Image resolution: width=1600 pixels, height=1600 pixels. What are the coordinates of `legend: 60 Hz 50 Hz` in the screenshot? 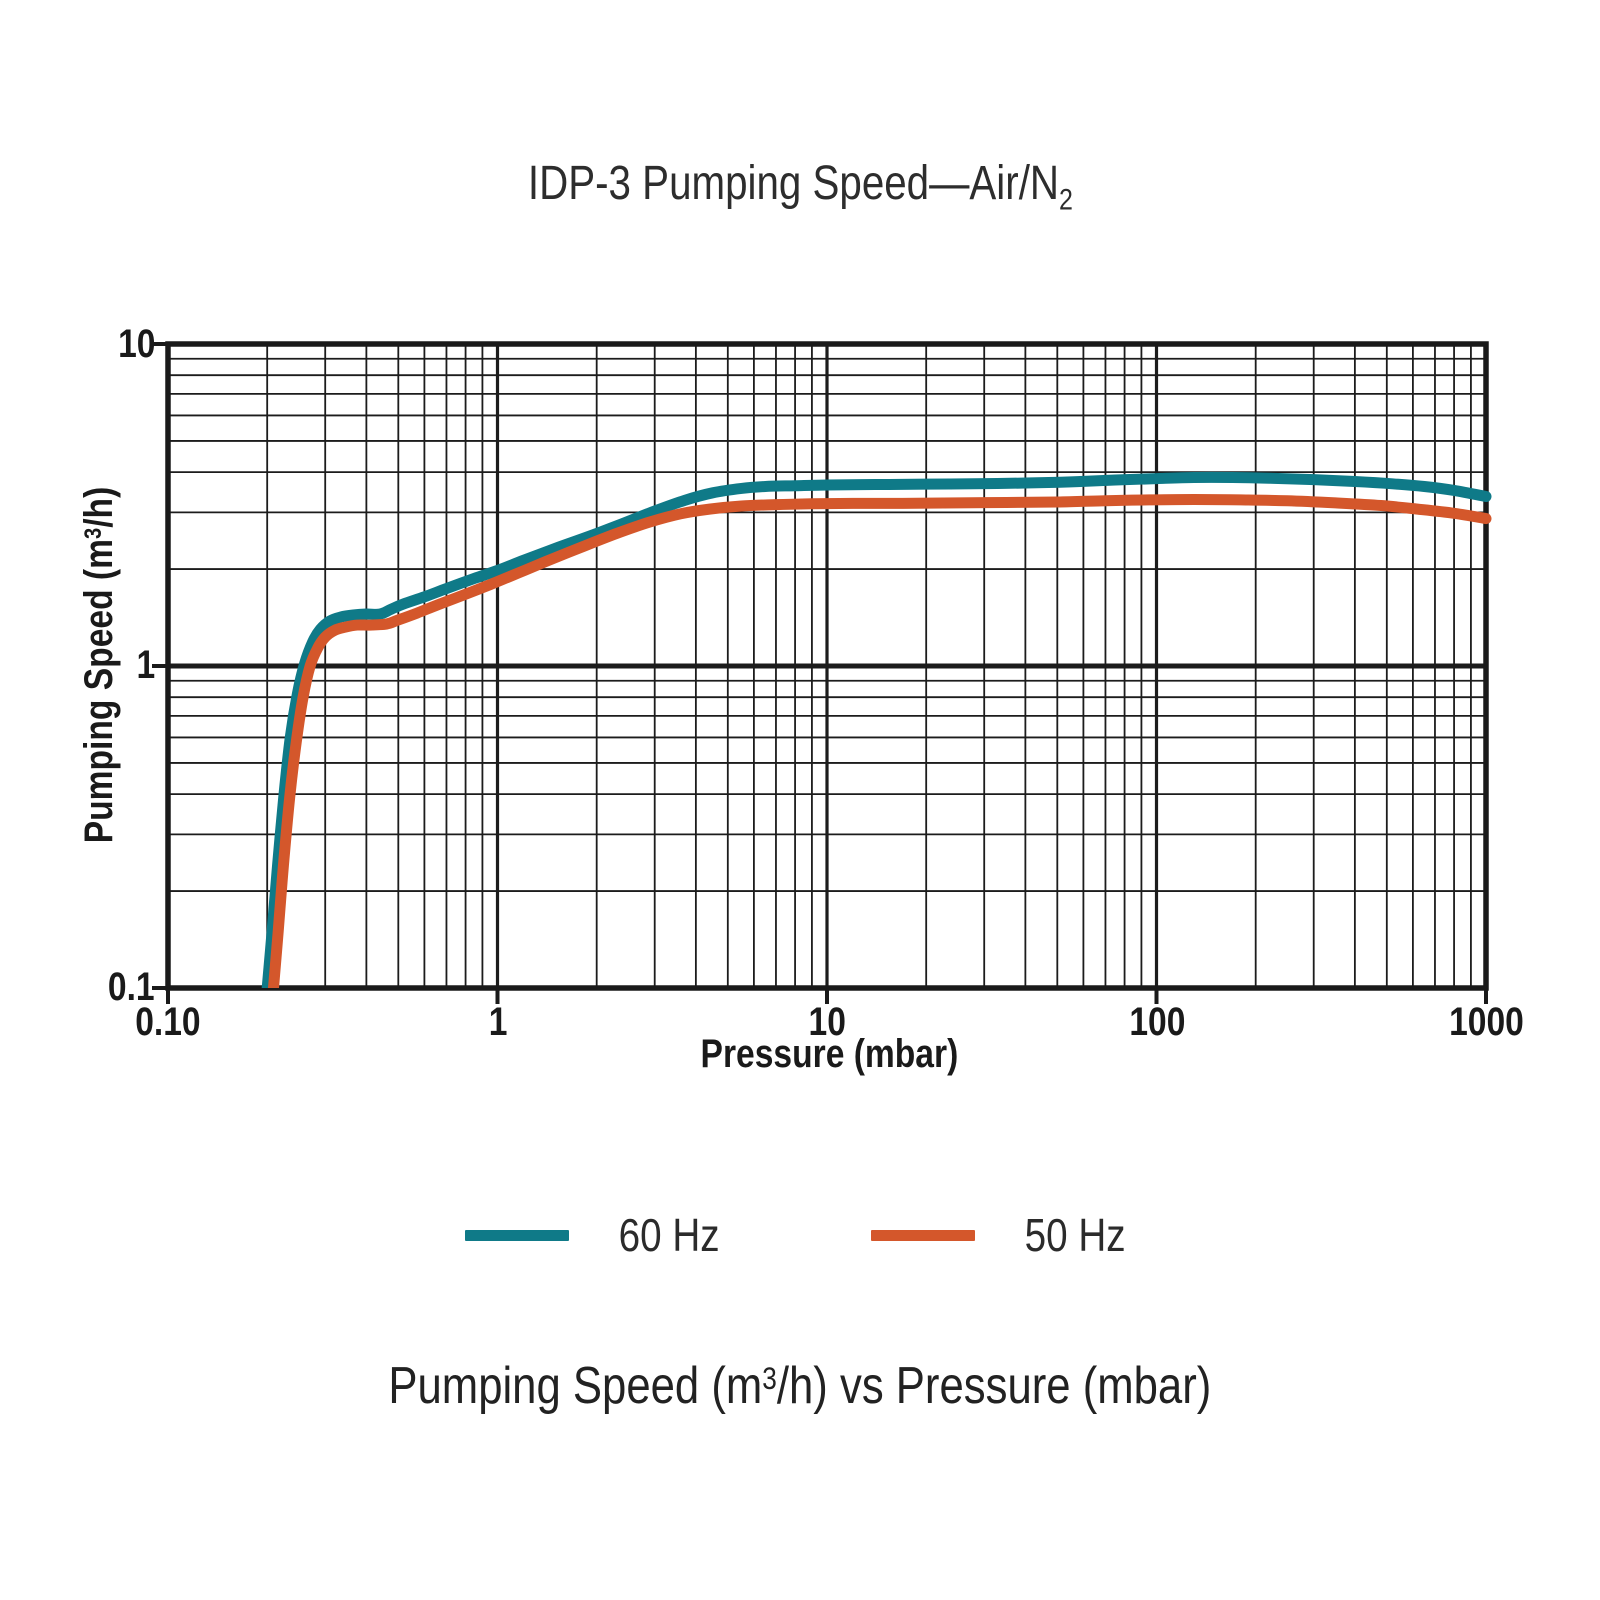 It's located at (800, 1235).